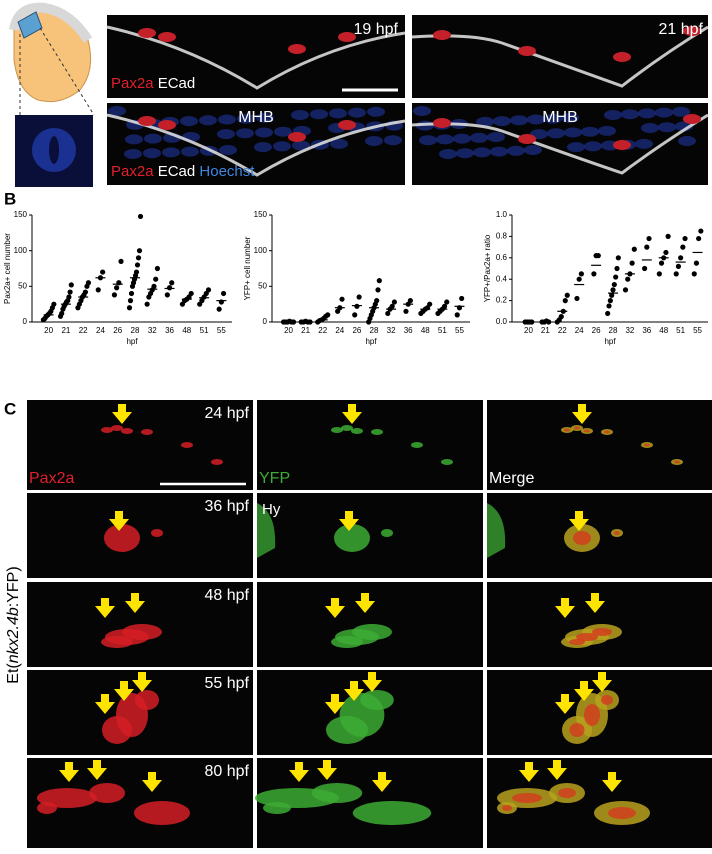  I want to click on tissue-label: Hy, so click(271, 509).